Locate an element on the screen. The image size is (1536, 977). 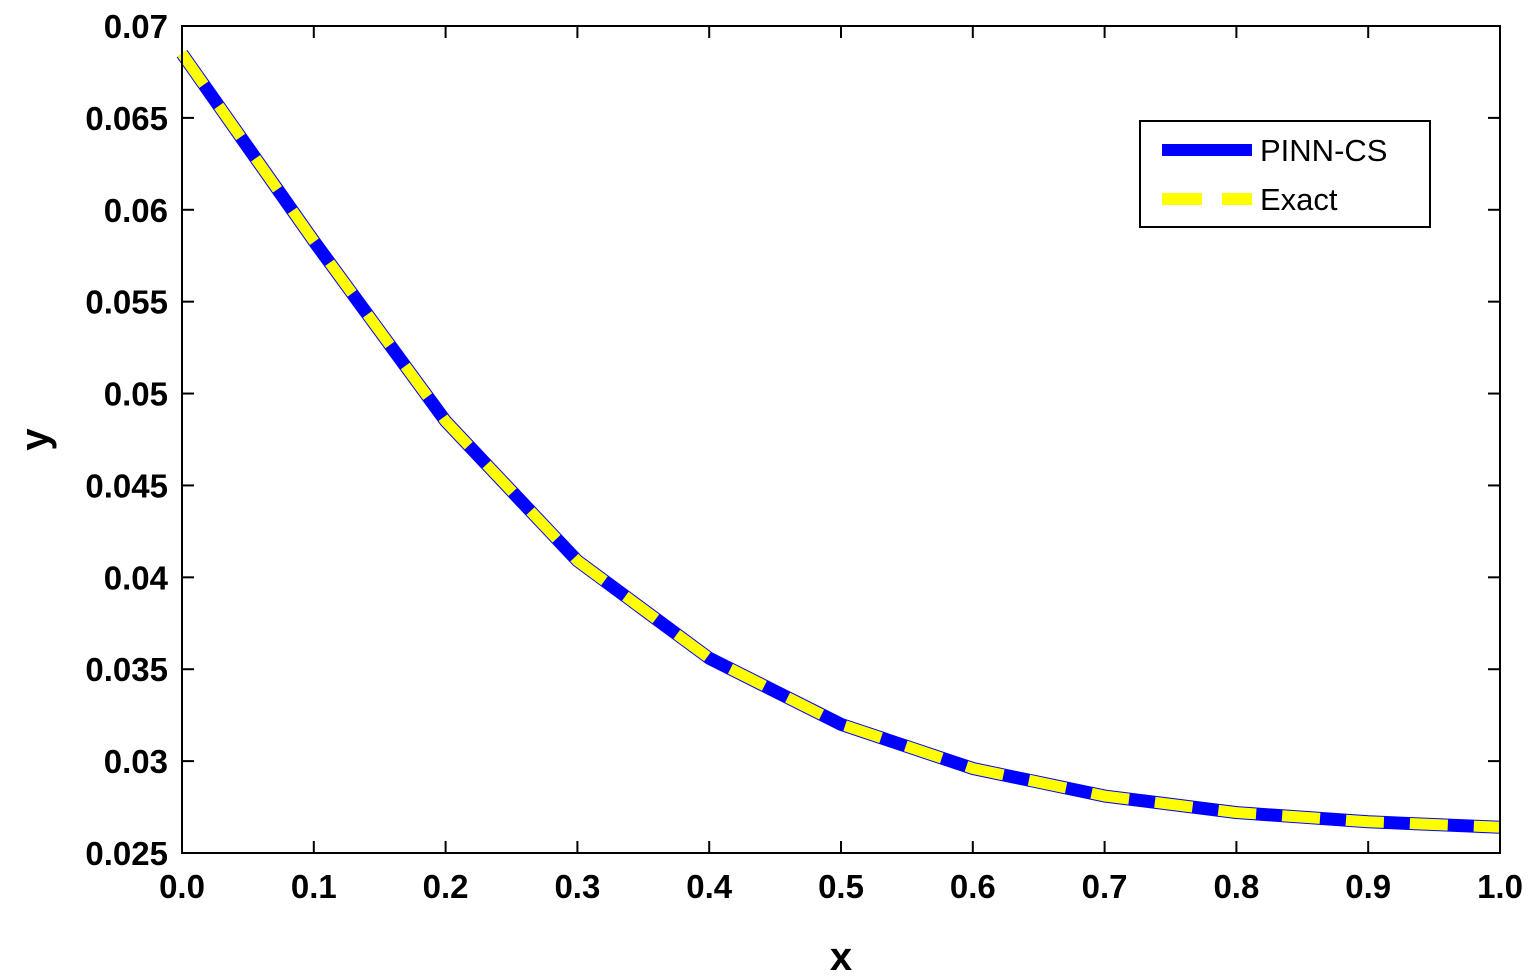
y-tick-label: 0.07 is located at coordinates (136, 26).